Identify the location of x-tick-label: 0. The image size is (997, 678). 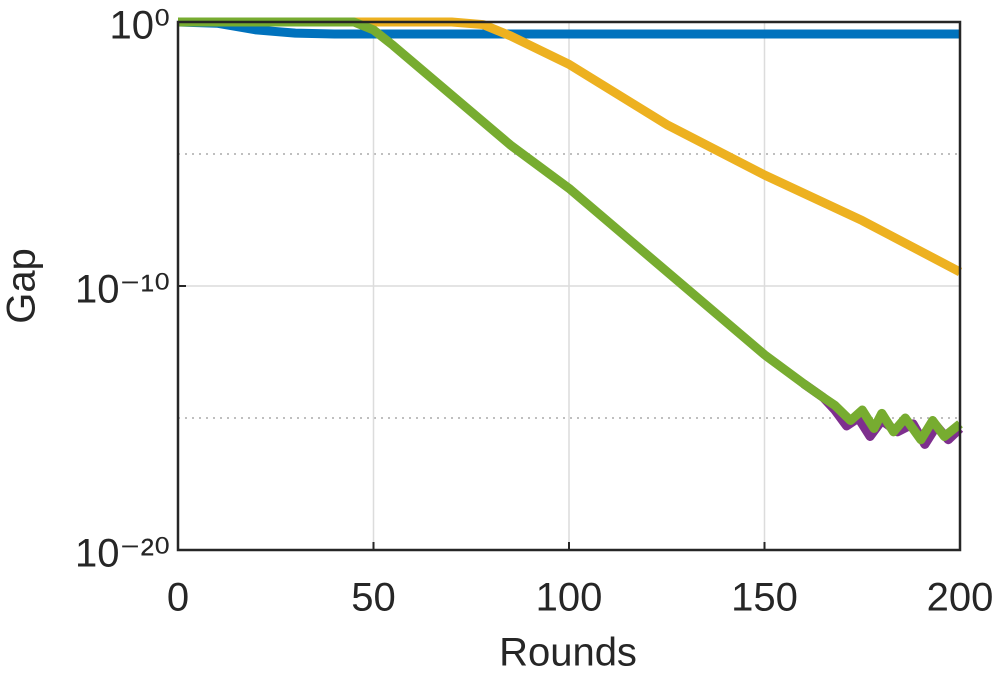
(178, 598).